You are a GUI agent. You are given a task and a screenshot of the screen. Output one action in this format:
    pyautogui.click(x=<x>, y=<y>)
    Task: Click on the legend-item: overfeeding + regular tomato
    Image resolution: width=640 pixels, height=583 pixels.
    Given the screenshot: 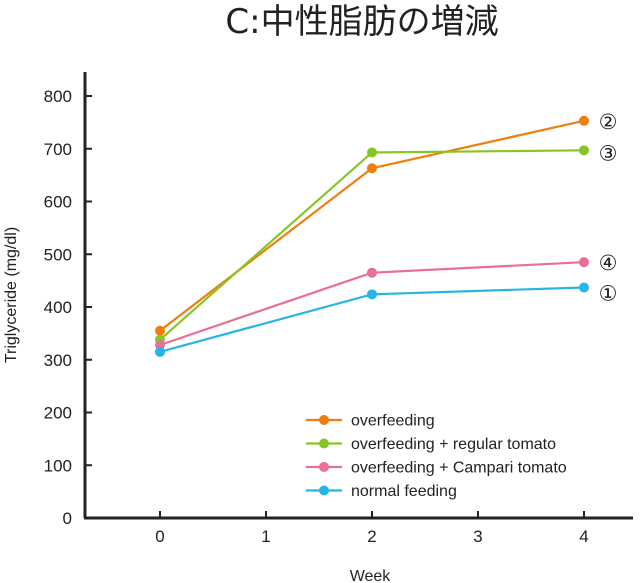 What is the action you would take?
    pyautogui.click(x=431, y=444)
    